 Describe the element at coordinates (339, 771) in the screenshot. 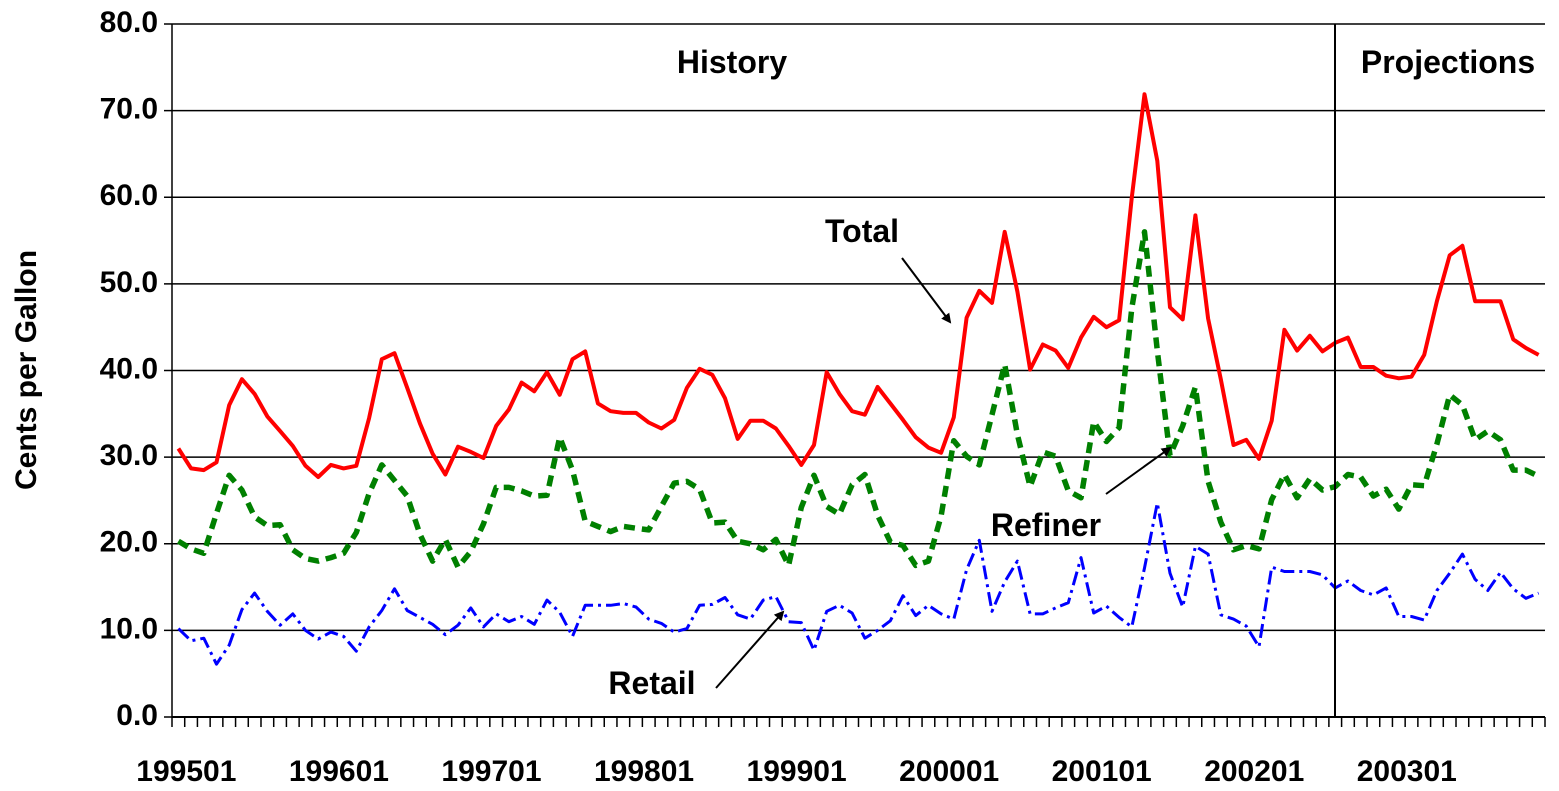

I see `x-tick-label: 199601` at that location.